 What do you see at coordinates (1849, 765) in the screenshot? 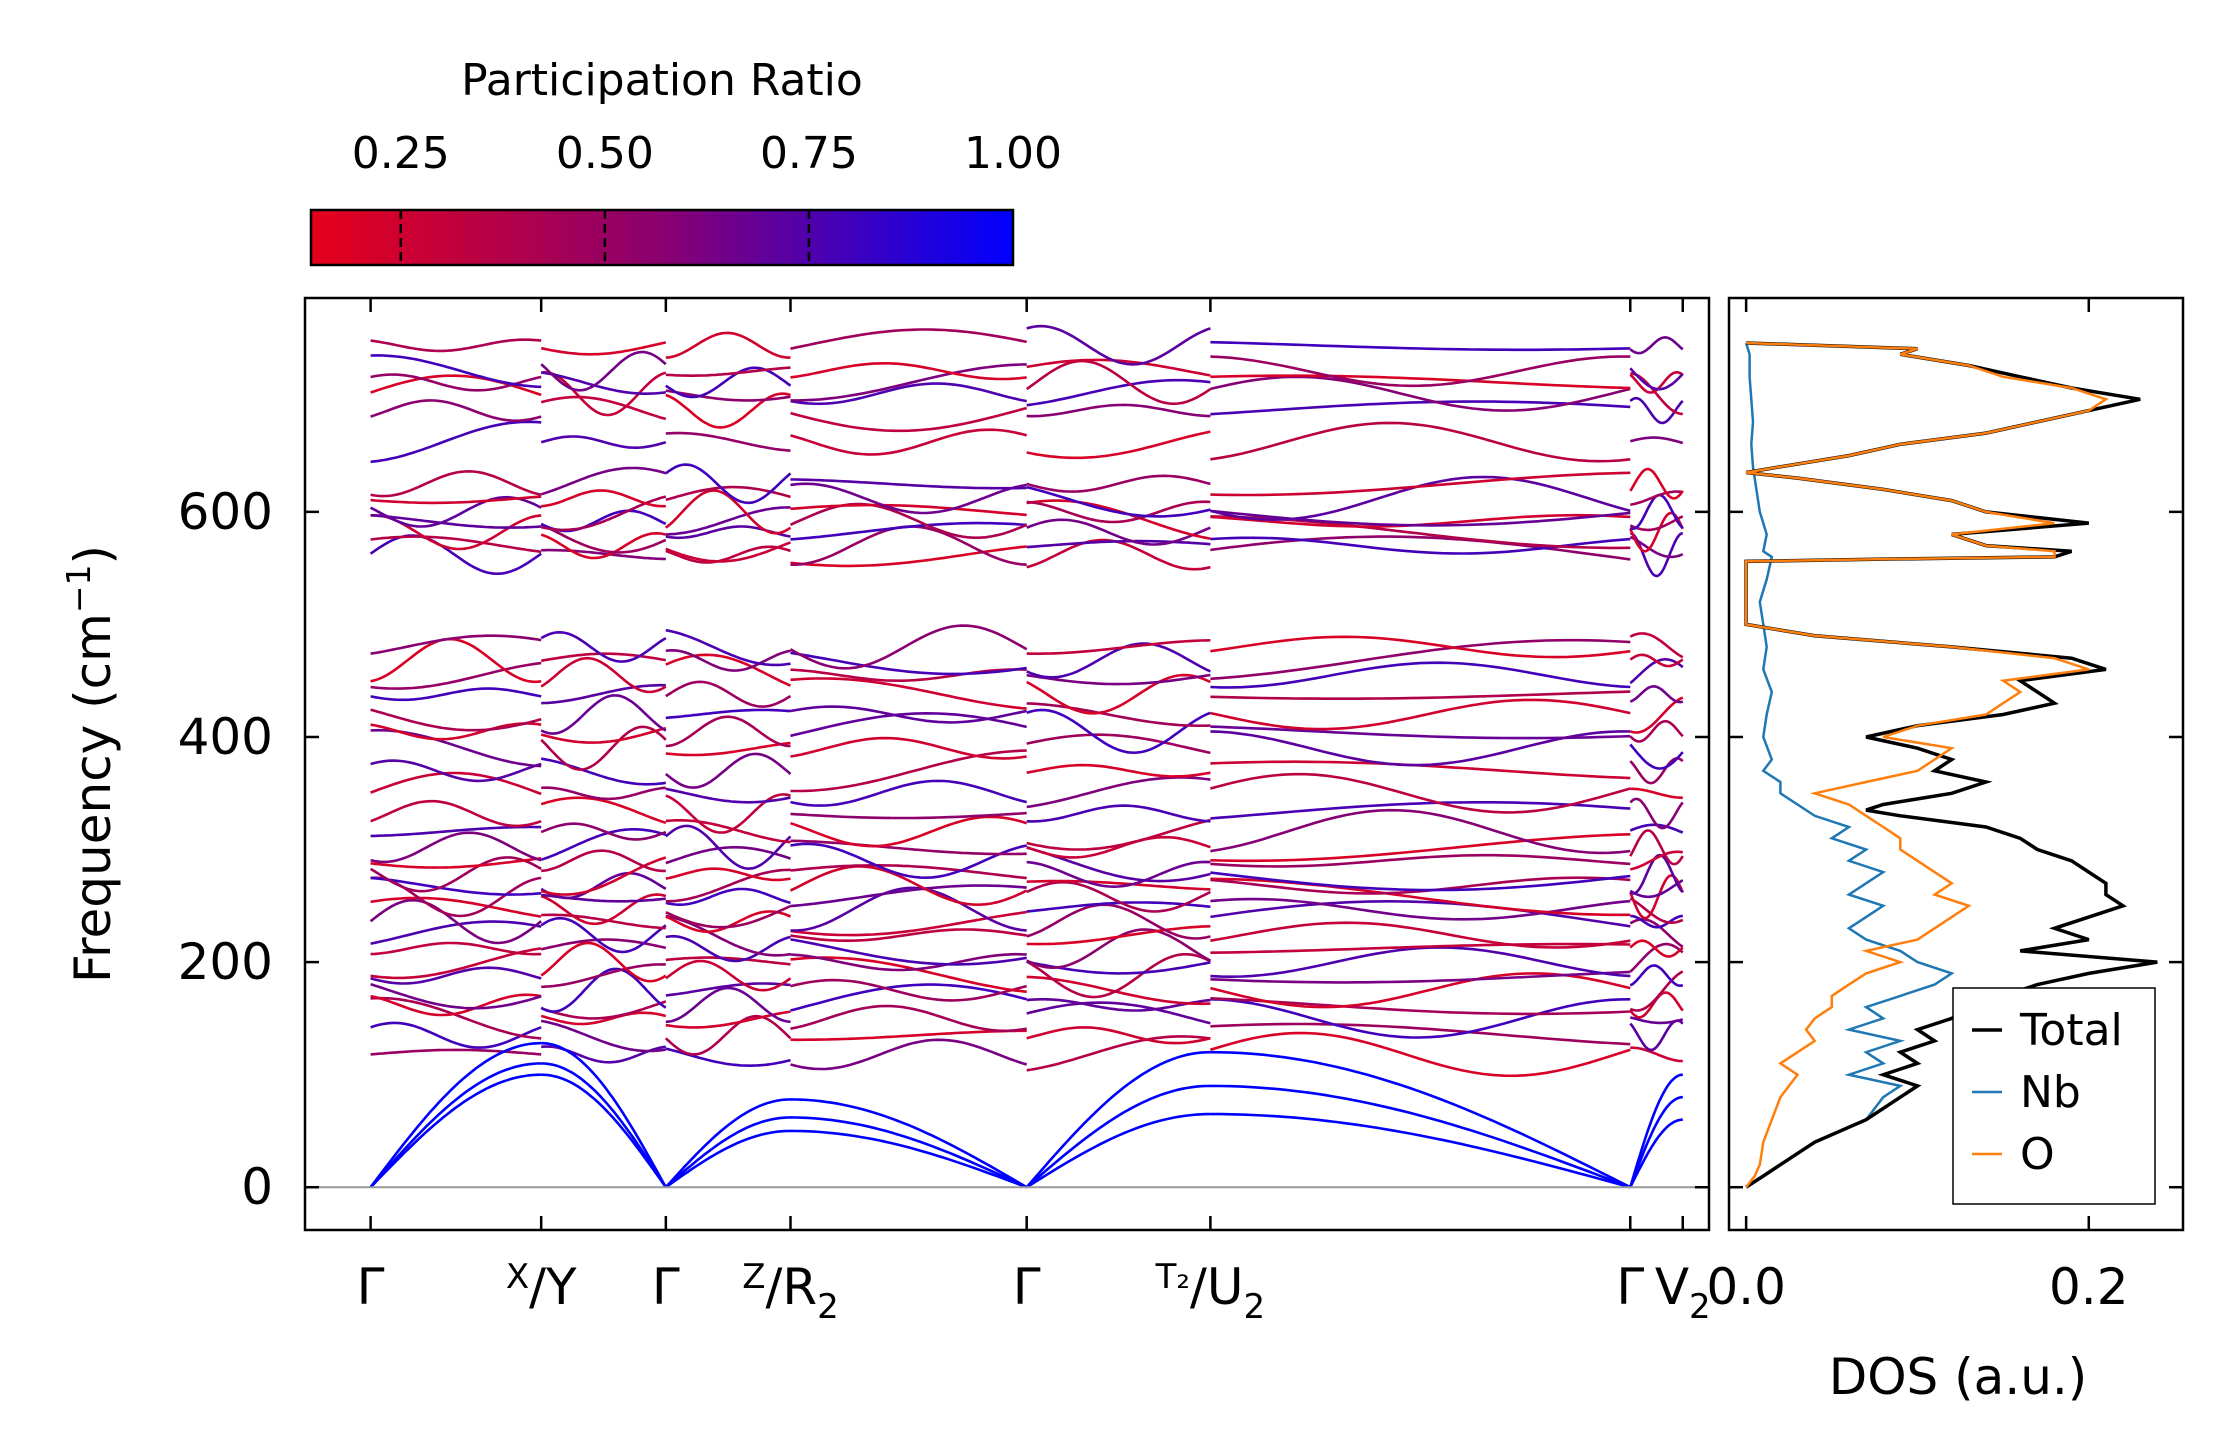
I see `dos-series-nb` at bounding box center [1849, 765].